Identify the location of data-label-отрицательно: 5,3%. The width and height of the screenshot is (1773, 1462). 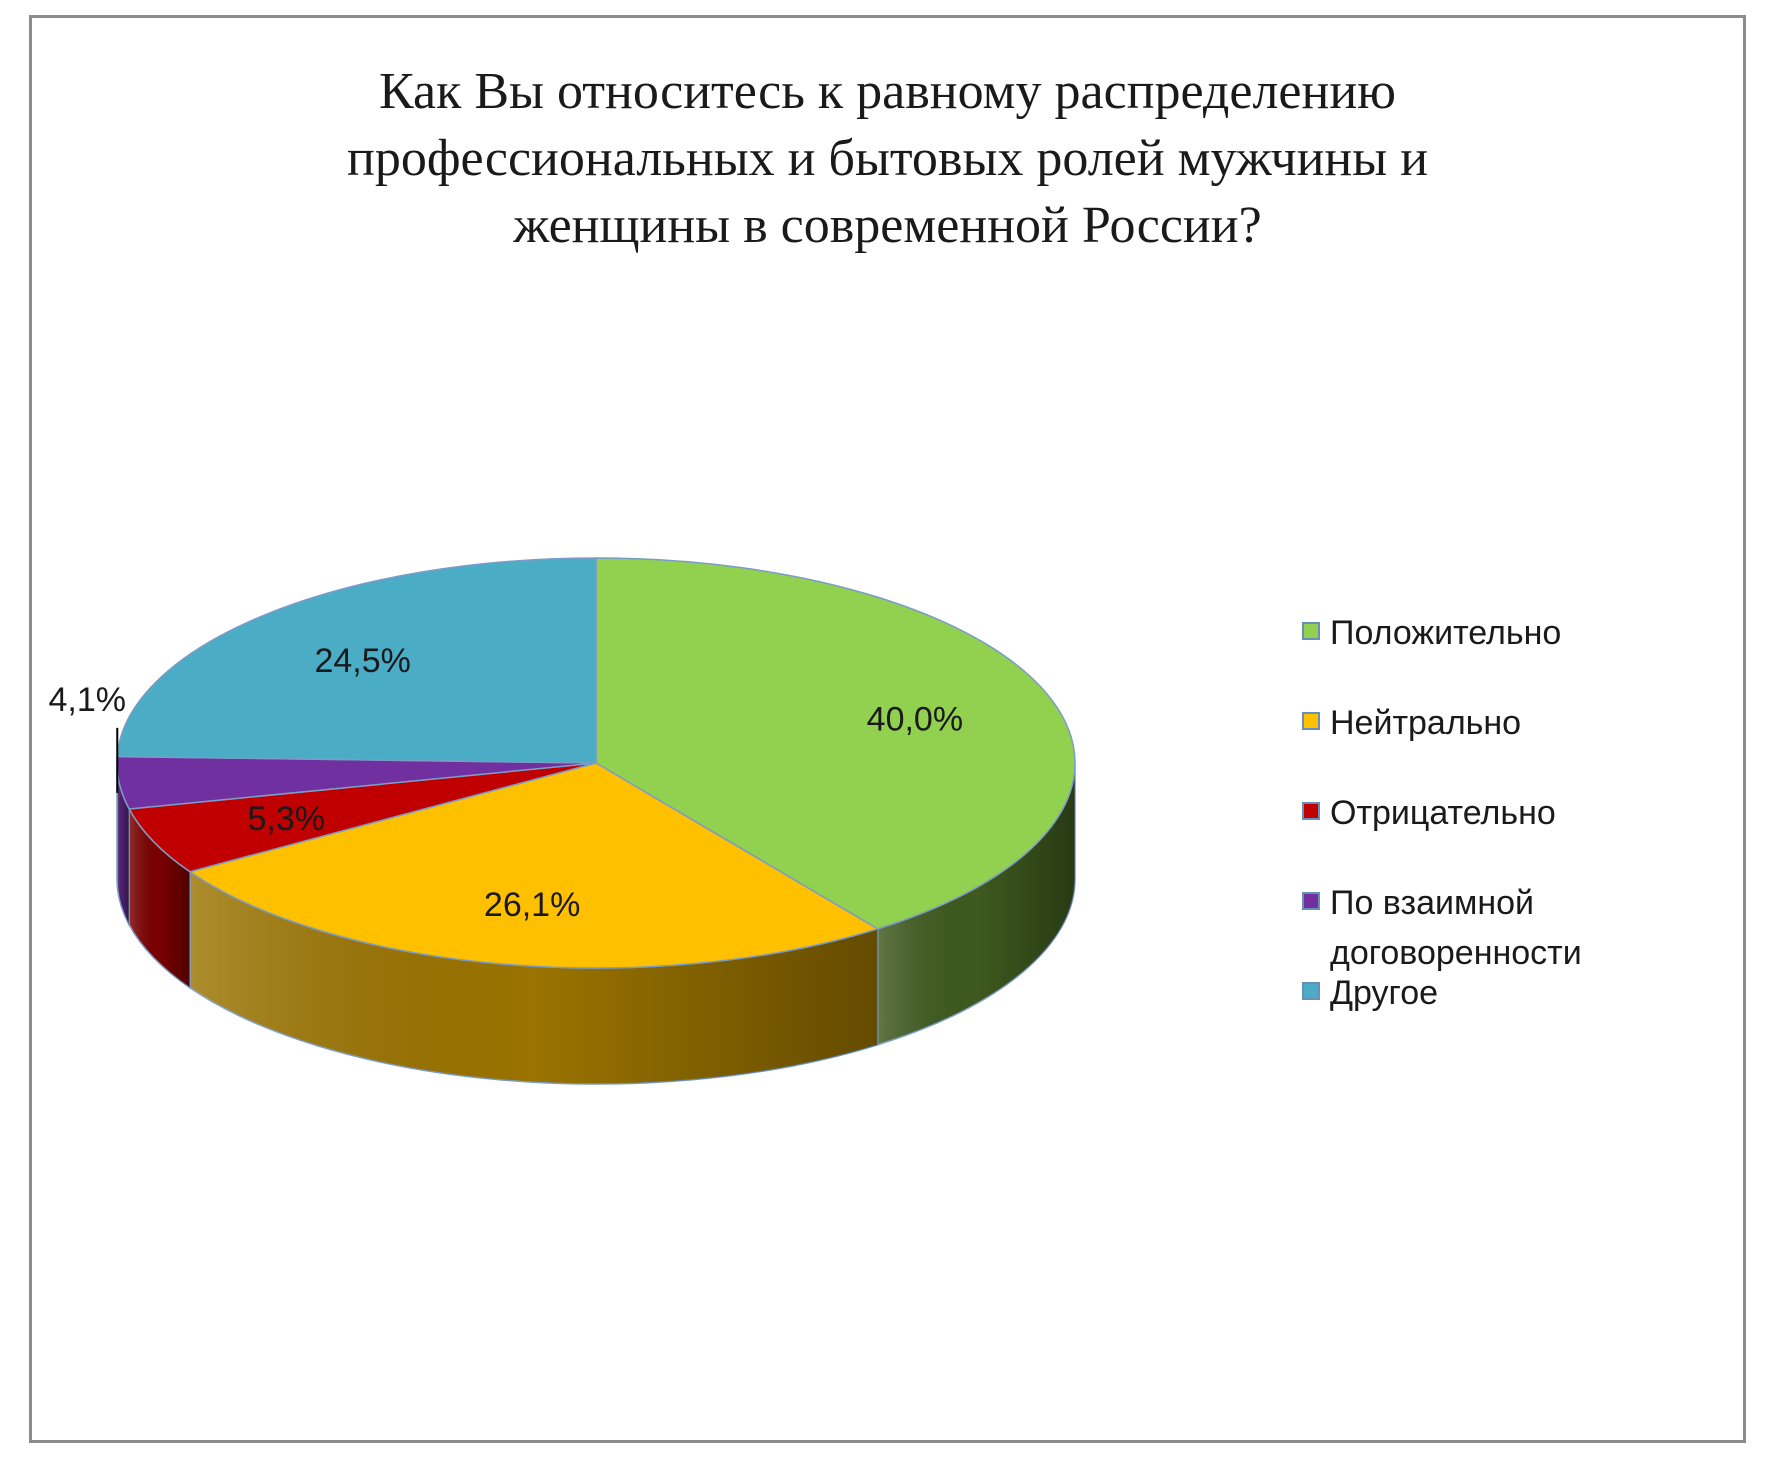
(286, 819).